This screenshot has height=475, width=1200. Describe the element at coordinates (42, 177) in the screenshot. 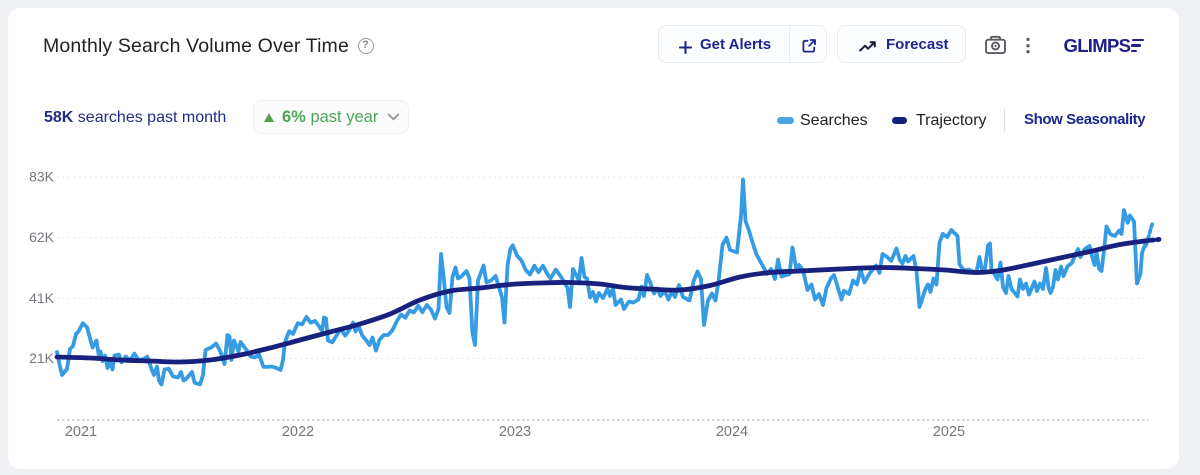

I see `svg-text: 83K` at that location.